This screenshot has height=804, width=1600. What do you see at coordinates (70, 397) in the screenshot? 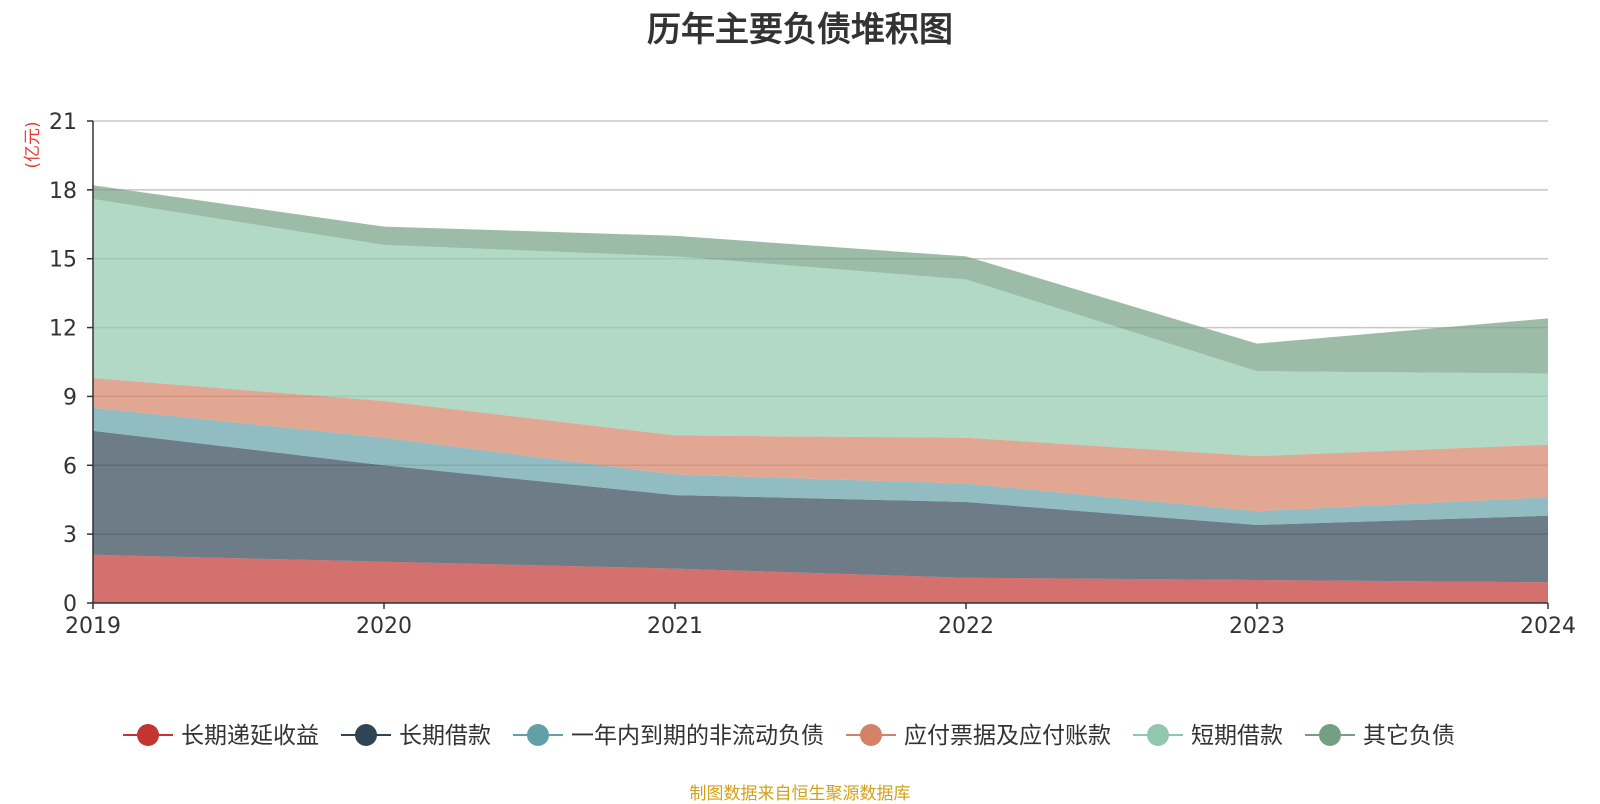
I see `y-tick-label: 9` at bounding box center [70, 397].